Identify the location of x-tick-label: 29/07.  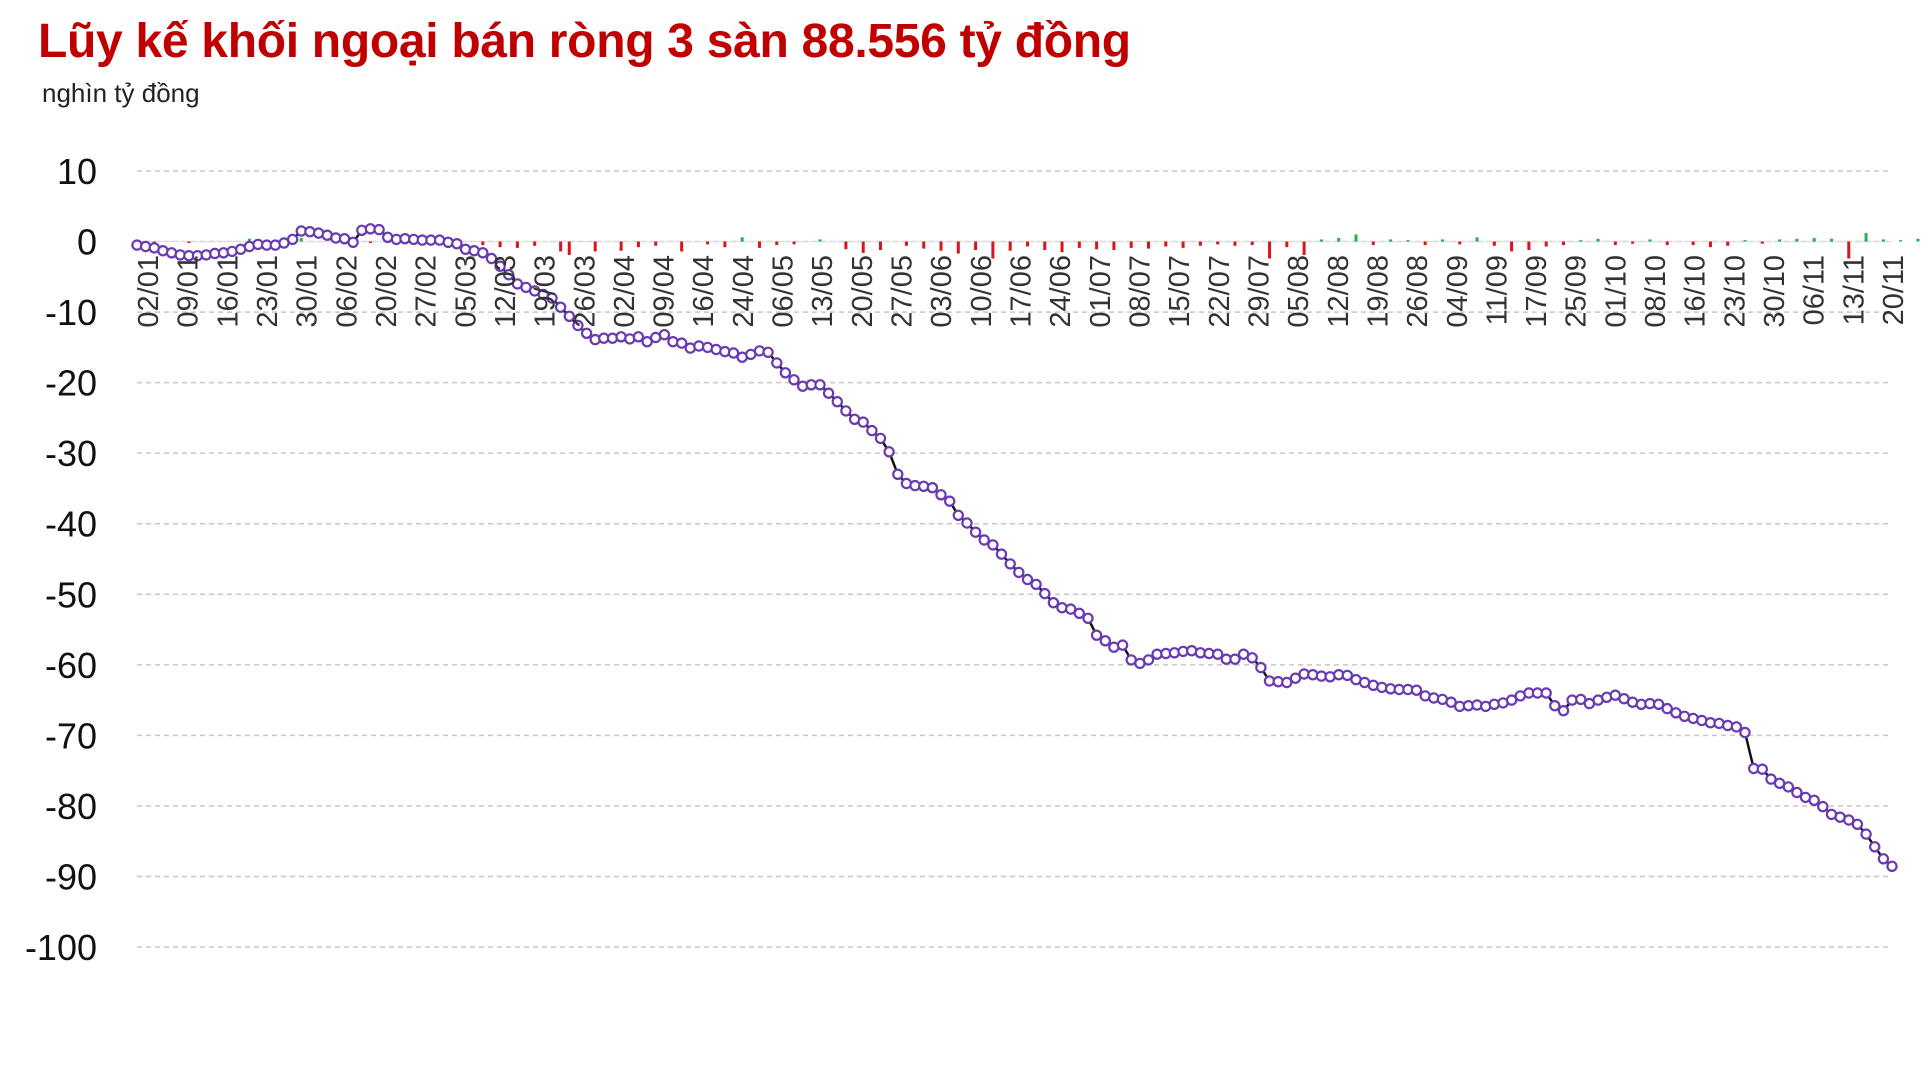
(1260, 291).